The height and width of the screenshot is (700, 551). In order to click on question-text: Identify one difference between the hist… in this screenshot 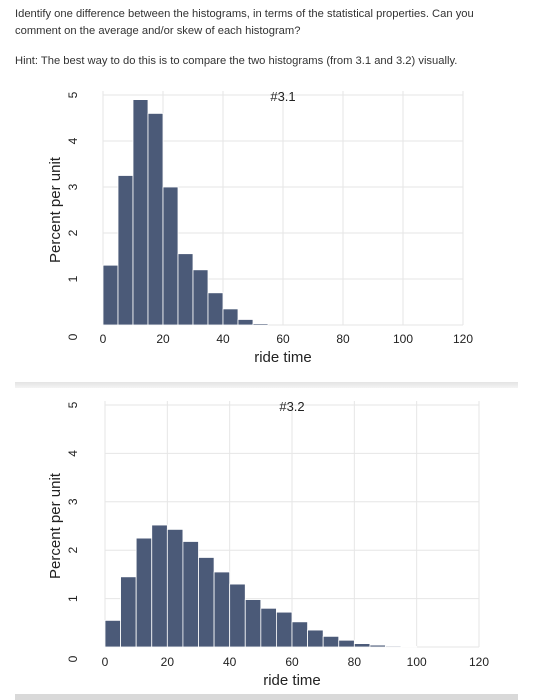, I will do `click(277, 38)`.